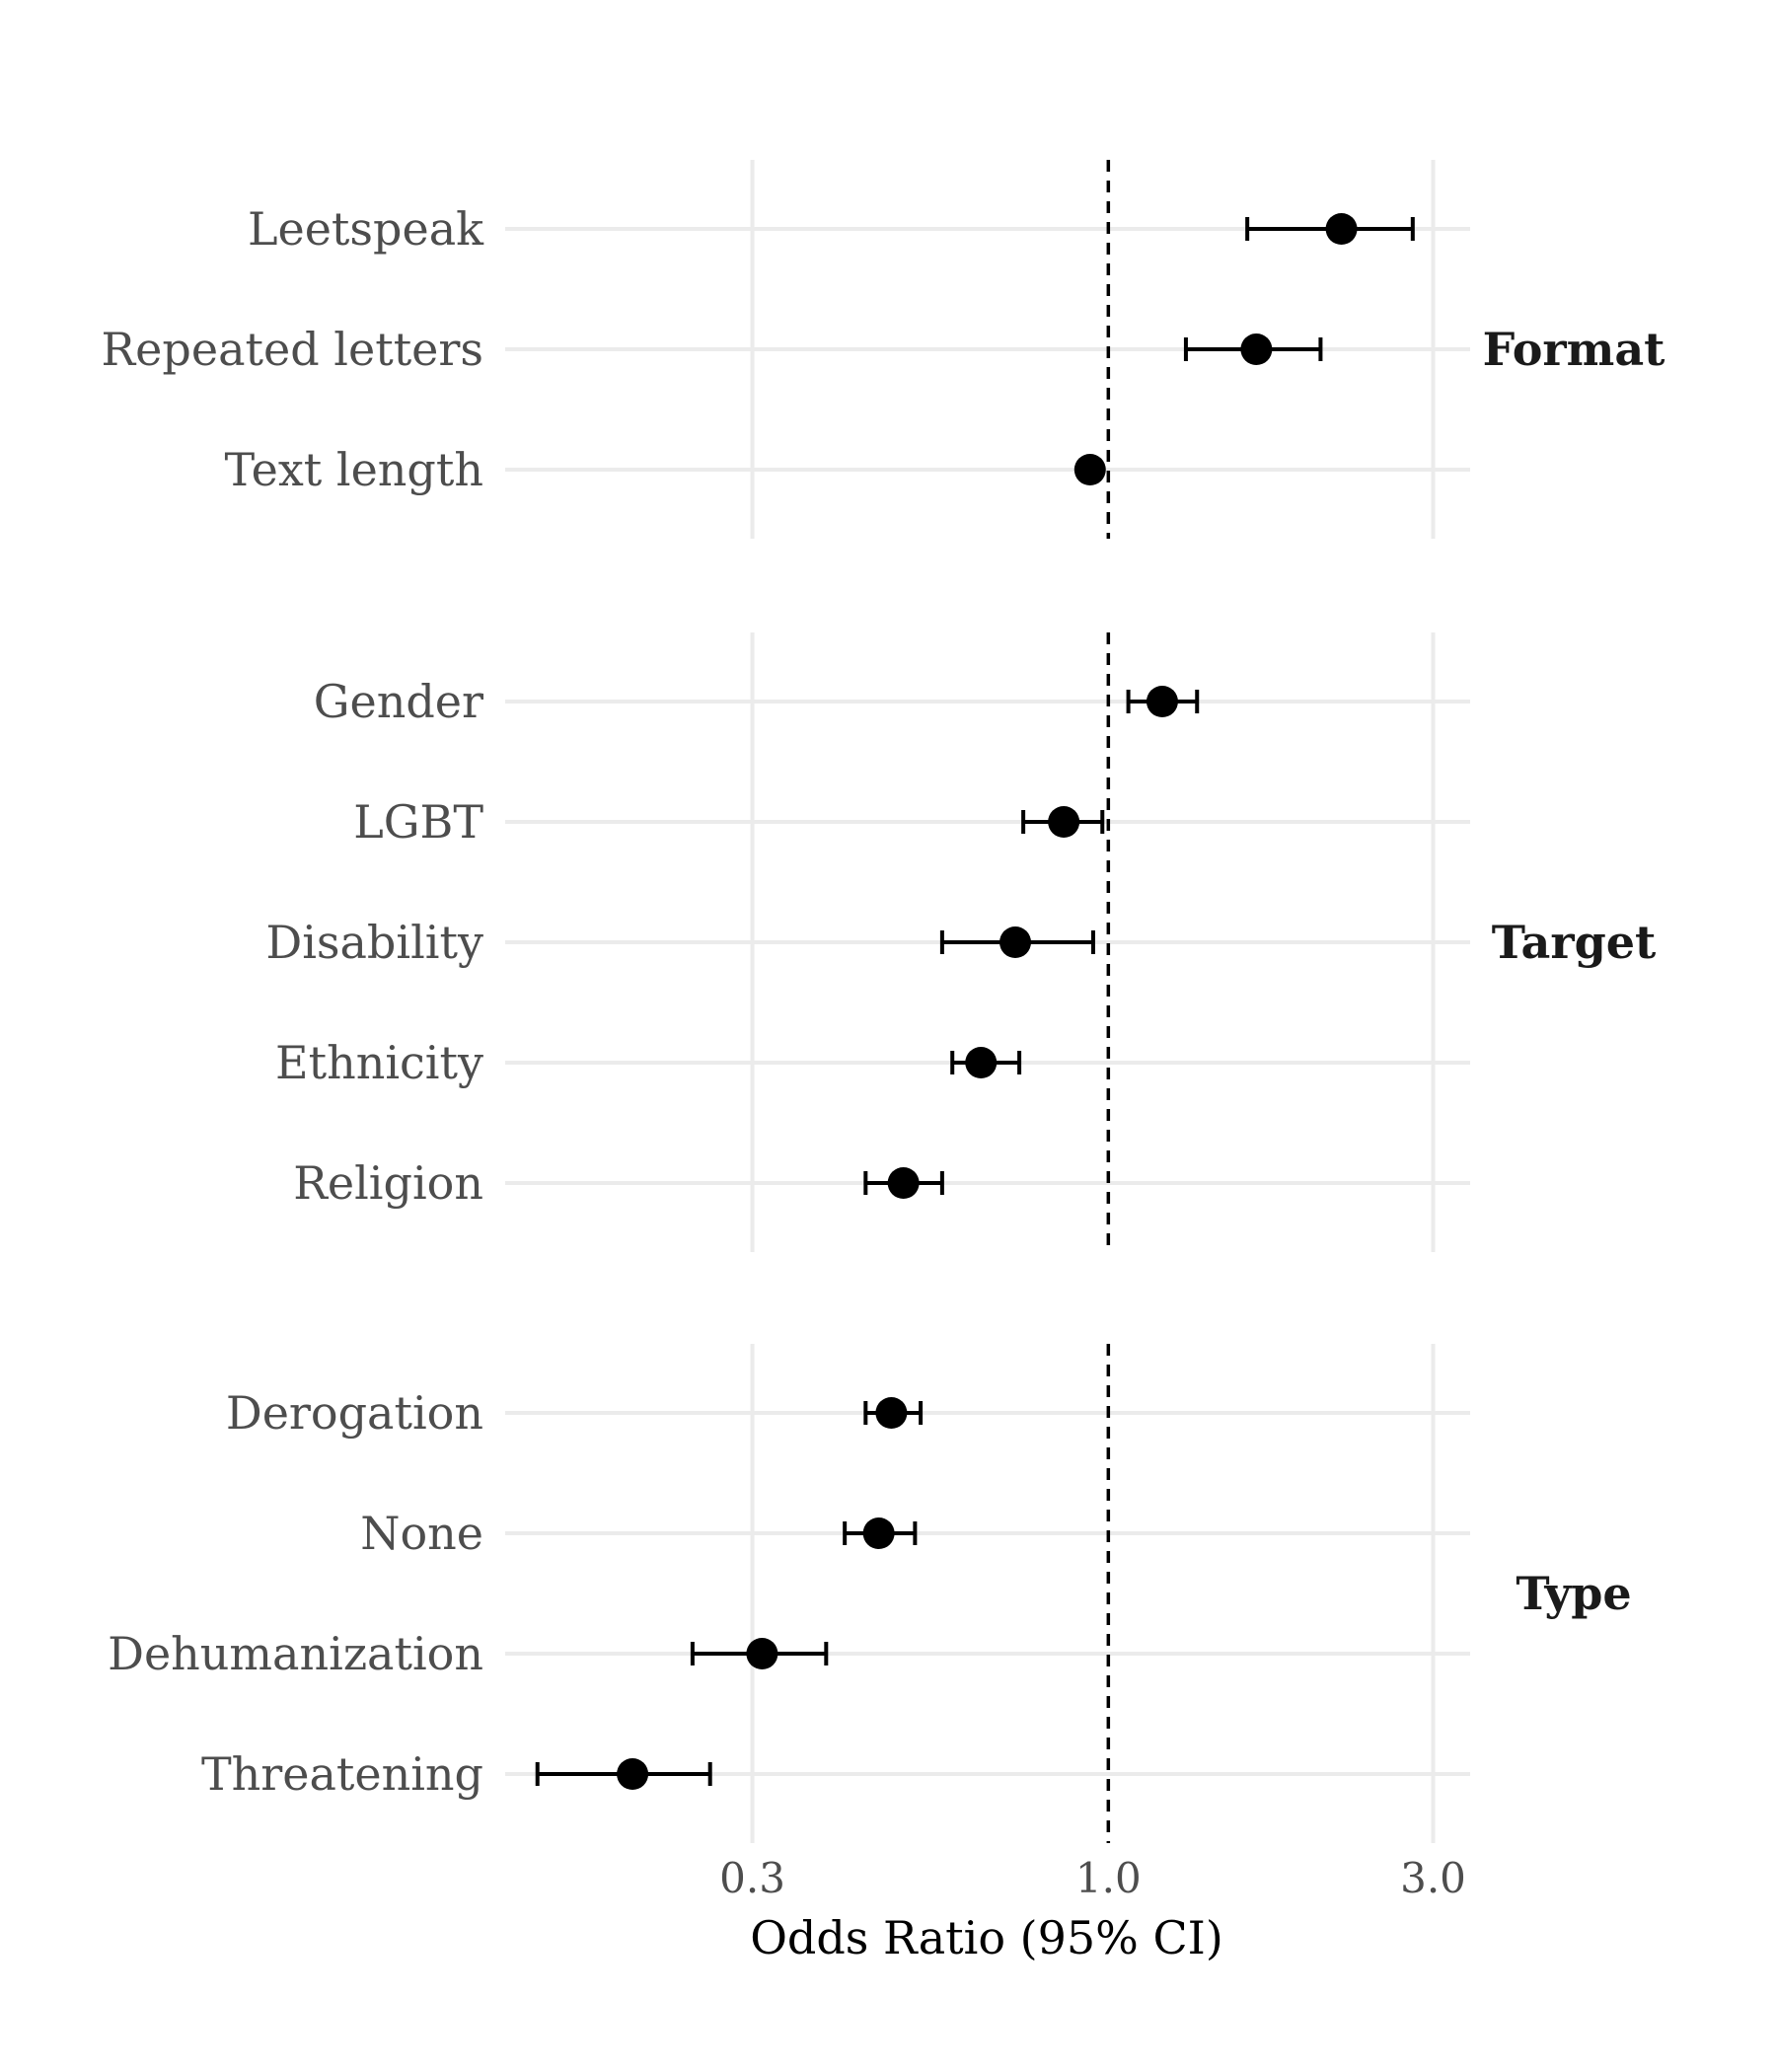 This screenshot has height=2072, width=1776. What do you see at coordinates (665, 470) in the screenshot?
I see `forest-row: Text length` at bounding box center [665, 470].